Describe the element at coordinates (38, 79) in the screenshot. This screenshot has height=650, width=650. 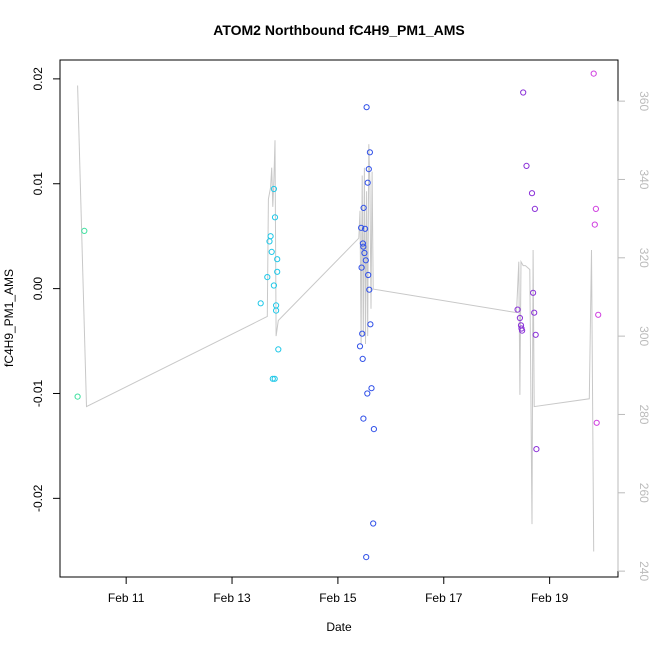
I see `y-tick-label: 0.02` at that location.